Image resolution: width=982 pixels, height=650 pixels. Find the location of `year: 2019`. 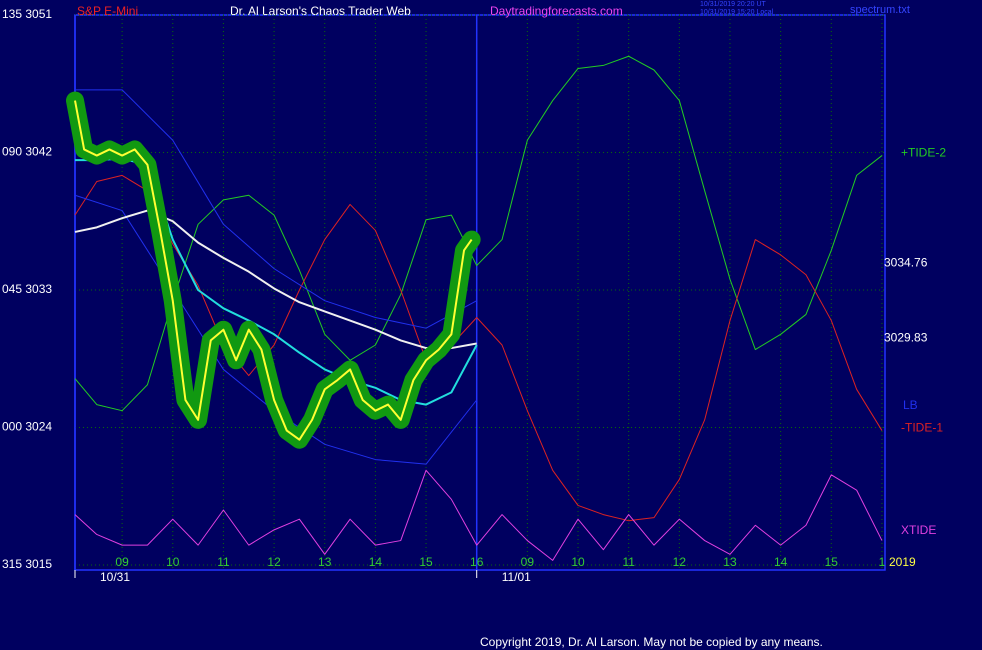

year: 2019 is located at coordinates (902, 562).